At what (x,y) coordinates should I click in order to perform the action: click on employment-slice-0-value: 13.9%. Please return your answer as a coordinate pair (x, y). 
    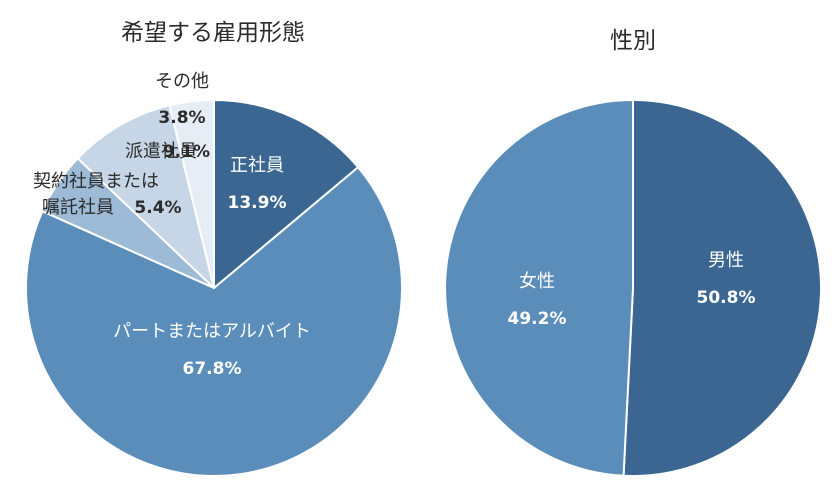
    Looking at the image, I should click on (257, 203).